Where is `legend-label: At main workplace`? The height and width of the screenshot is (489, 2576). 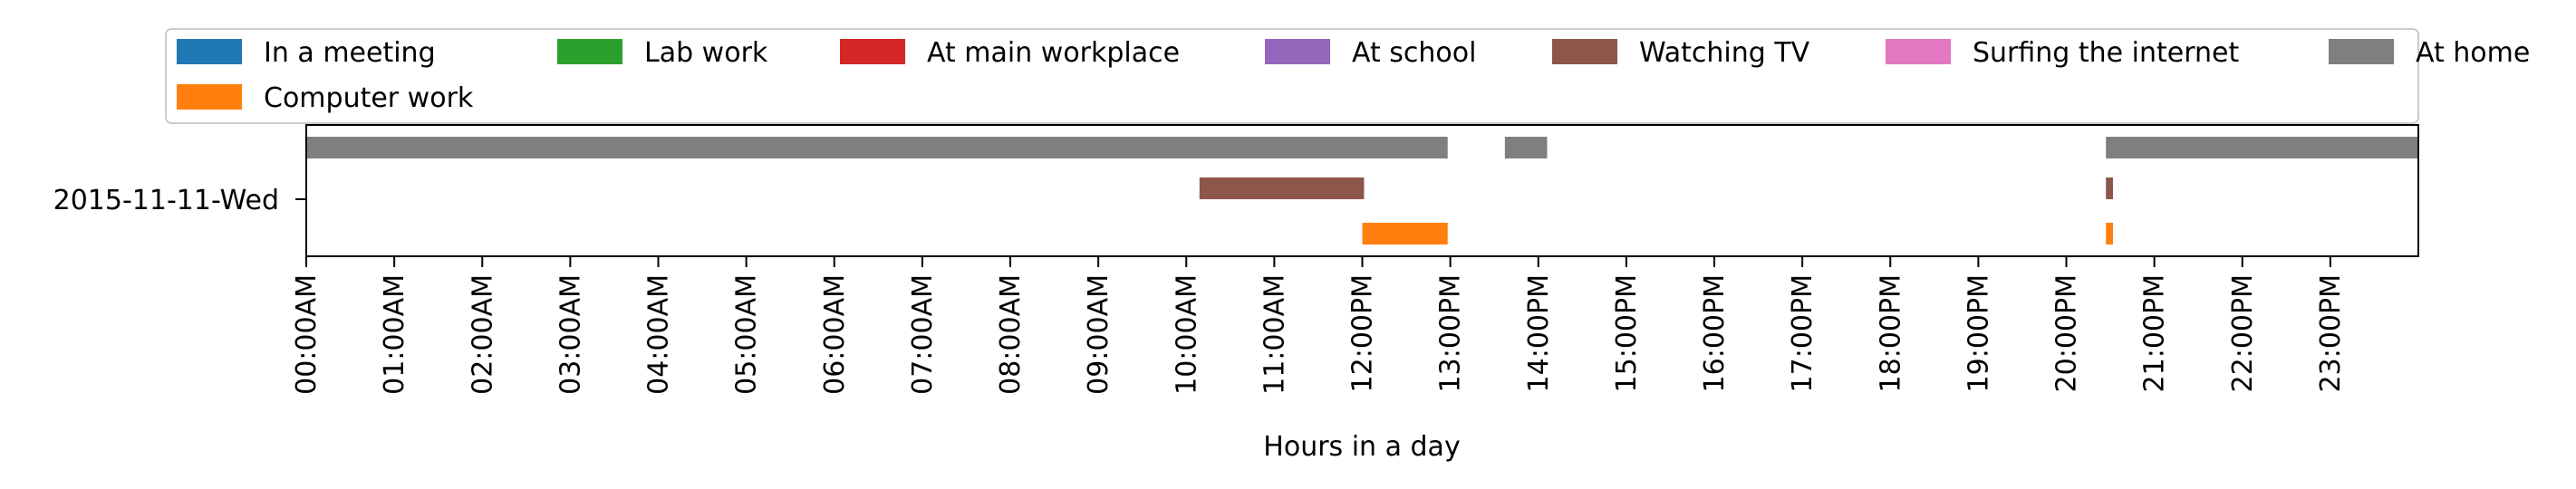
legend-label: At main workplace is located at coordinates (1053, 53).